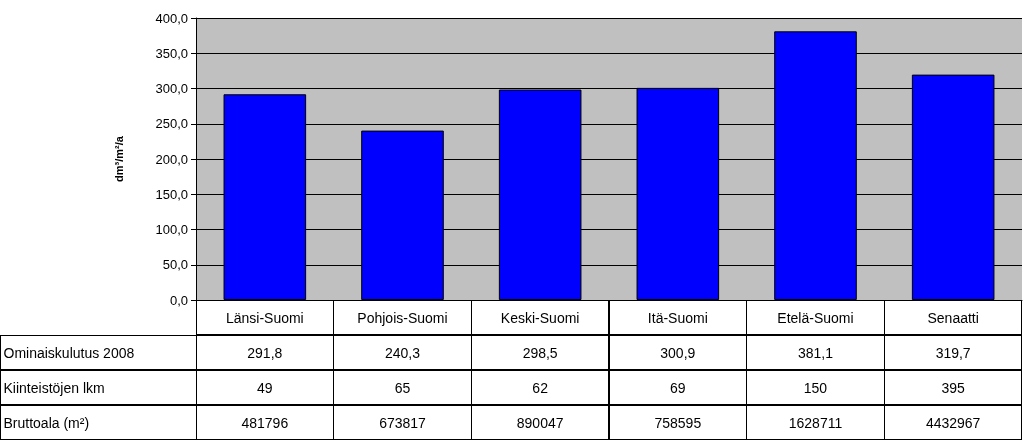 Image resolution: width=1027 pixels, height=444 pixels. Describe the element at coordinates (265, 387) in the screenshot. I see `text: 49` at that location.